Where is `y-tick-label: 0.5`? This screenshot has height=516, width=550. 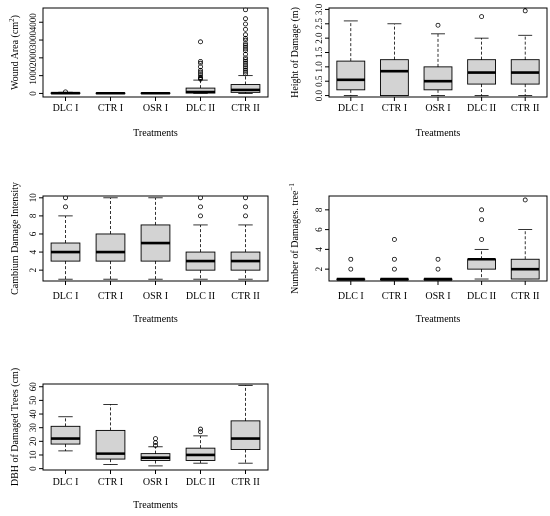
y-tick-label: 0.5 is located at coordinates (319, 81).